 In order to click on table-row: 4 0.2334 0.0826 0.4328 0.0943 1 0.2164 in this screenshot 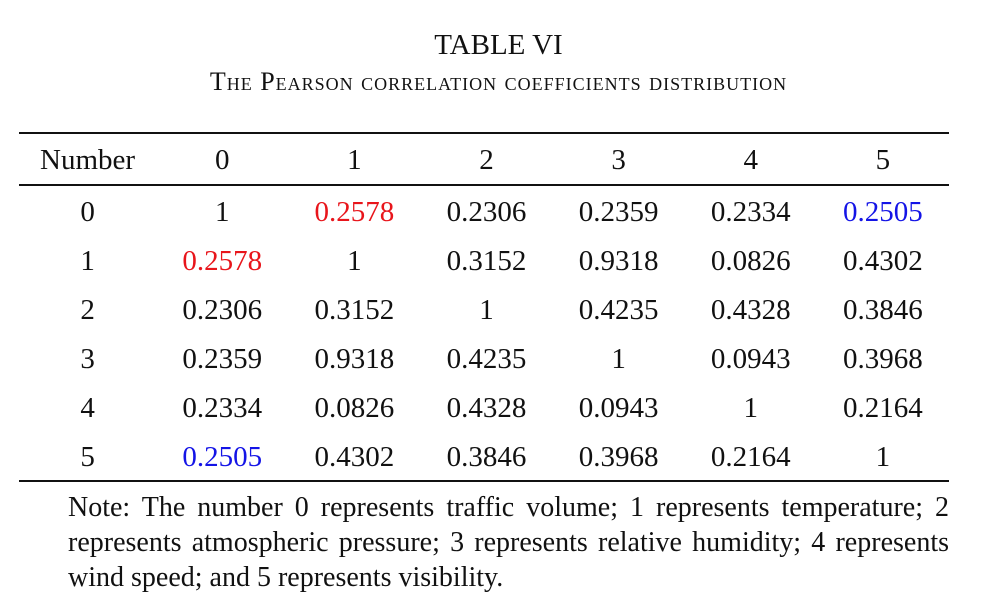, I will do `click(484, 408)`.